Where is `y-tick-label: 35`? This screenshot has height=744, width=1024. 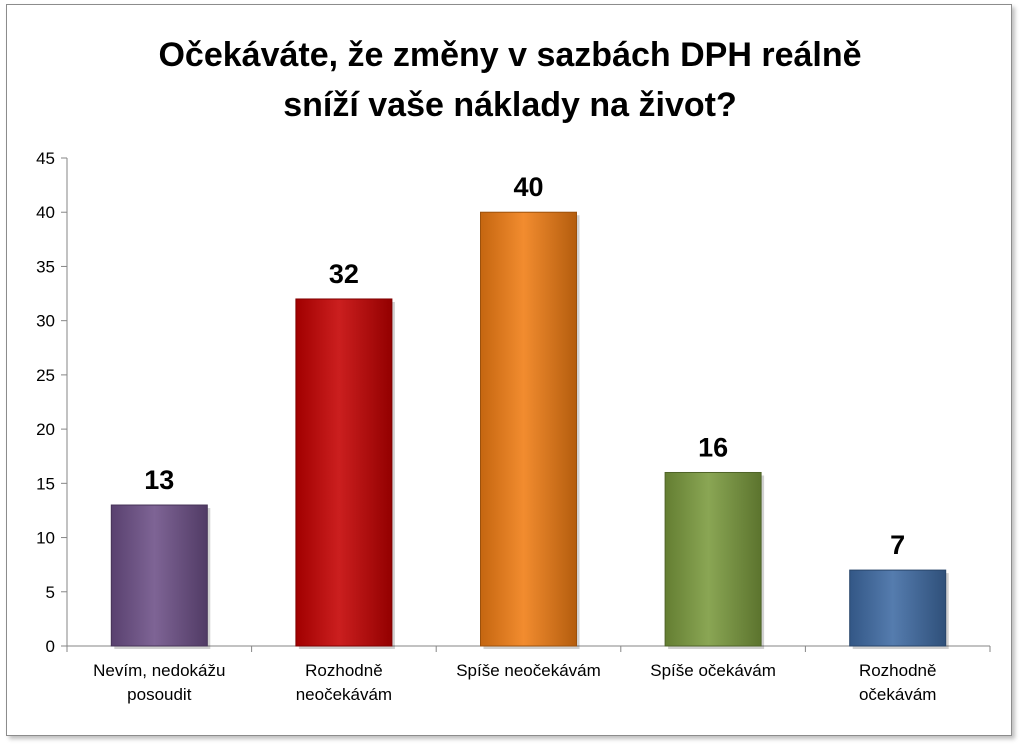
y-tick-label: 35 is located at coordinates (45, 266).